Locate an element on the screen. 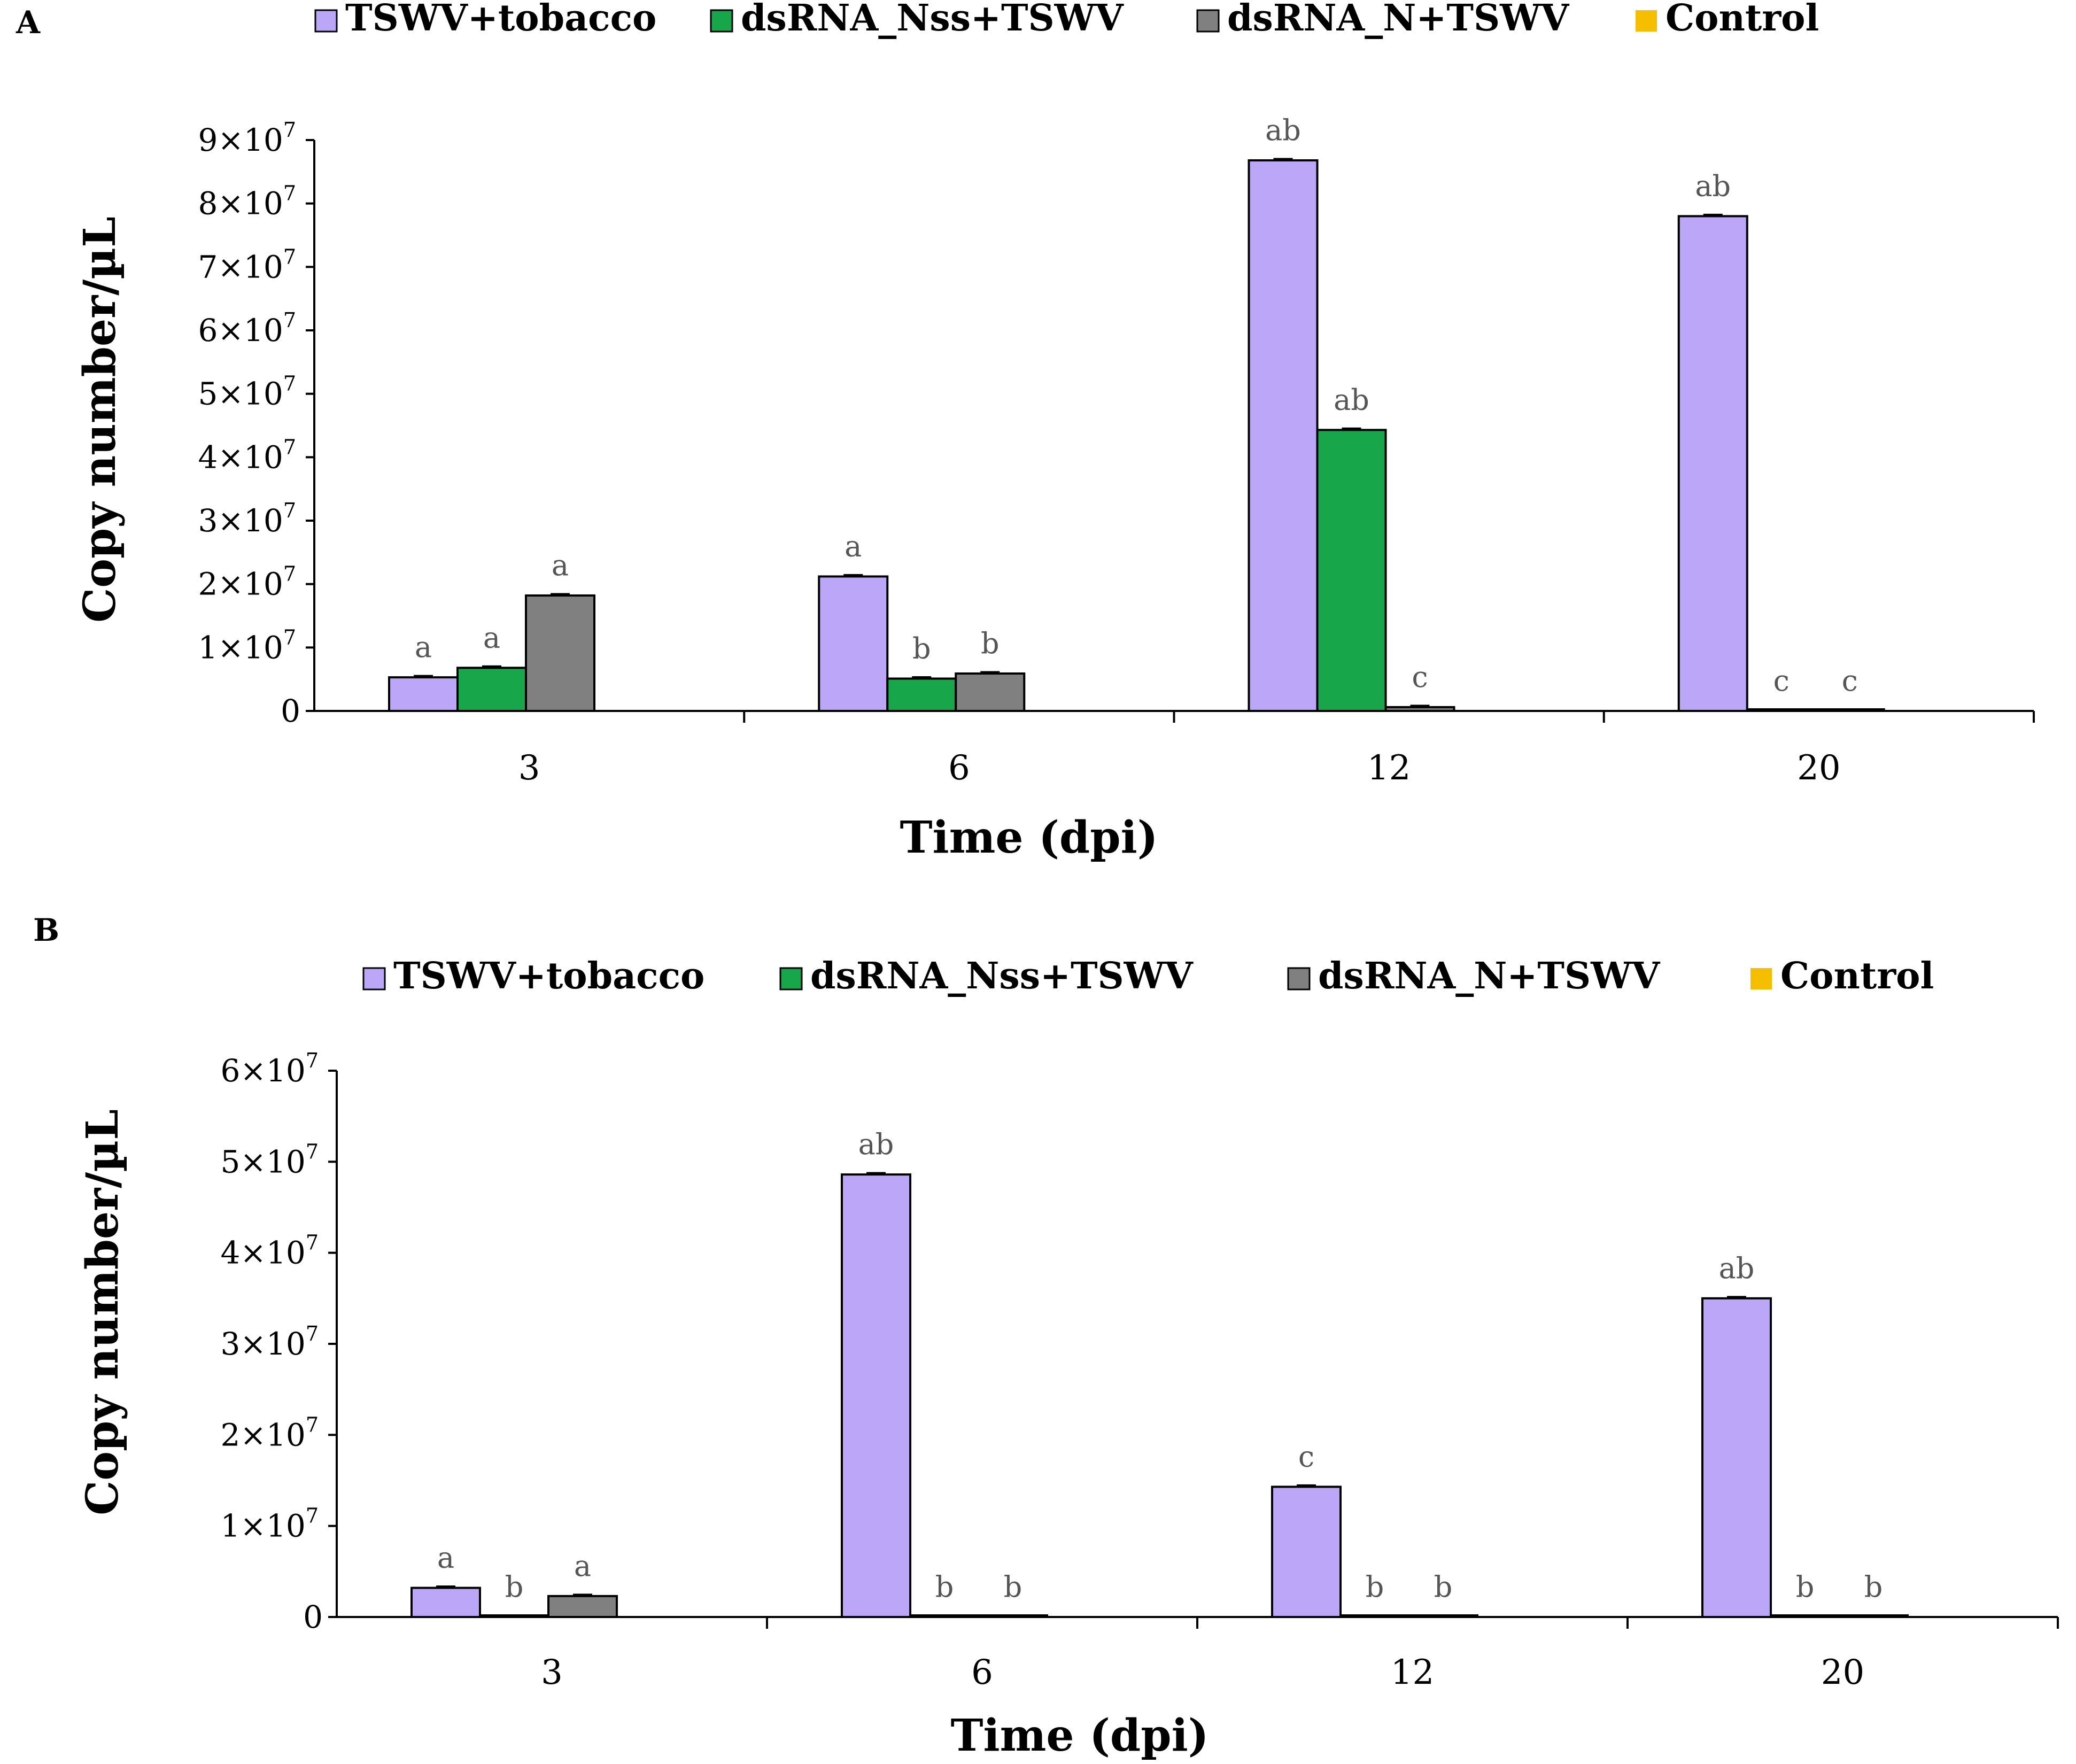 The height and width of the screenshot is (1764, 2076). x-axis-title-a: Time (dpi) is located at coordinates (1029, 838).